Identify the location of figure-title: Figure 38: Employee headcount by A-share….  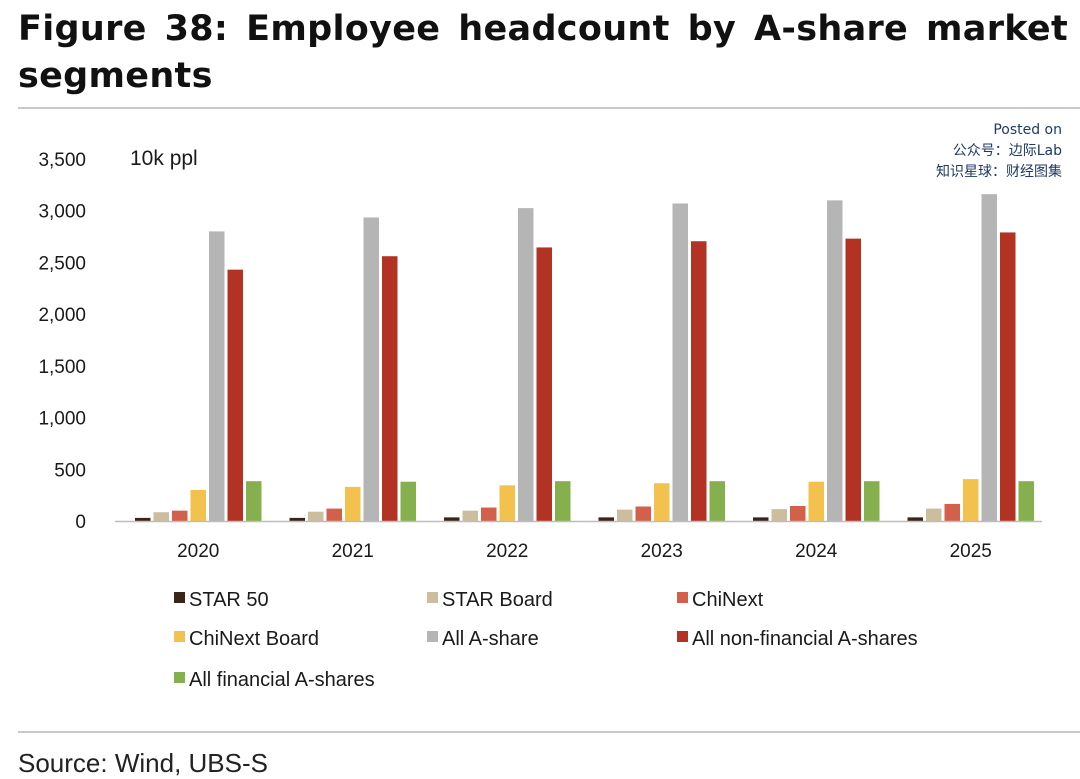
(543, 52).